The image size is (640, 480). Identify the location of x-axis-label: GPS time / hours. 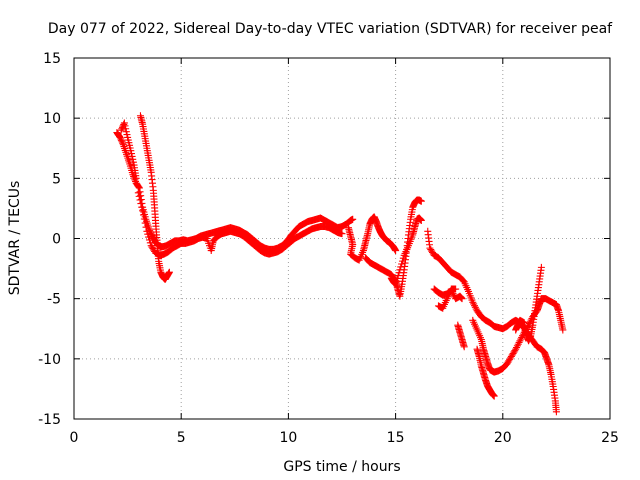
(341, 467).